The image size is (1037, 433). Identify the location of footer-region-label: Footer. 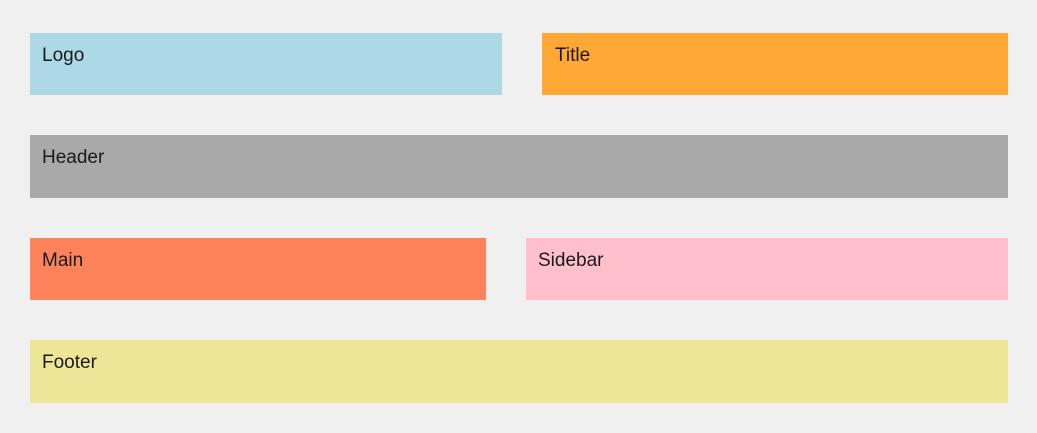
(69, 362).